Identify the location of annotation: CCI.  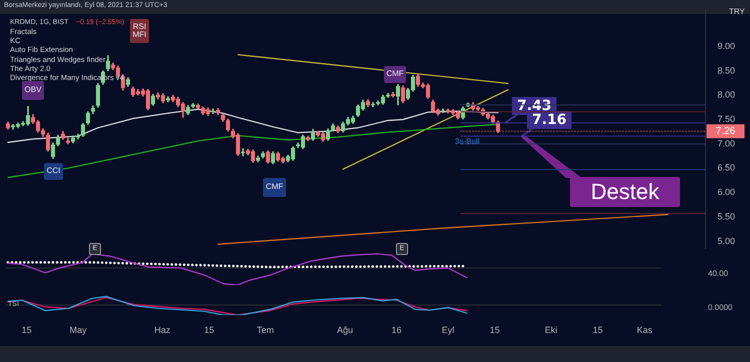
(53, 171).